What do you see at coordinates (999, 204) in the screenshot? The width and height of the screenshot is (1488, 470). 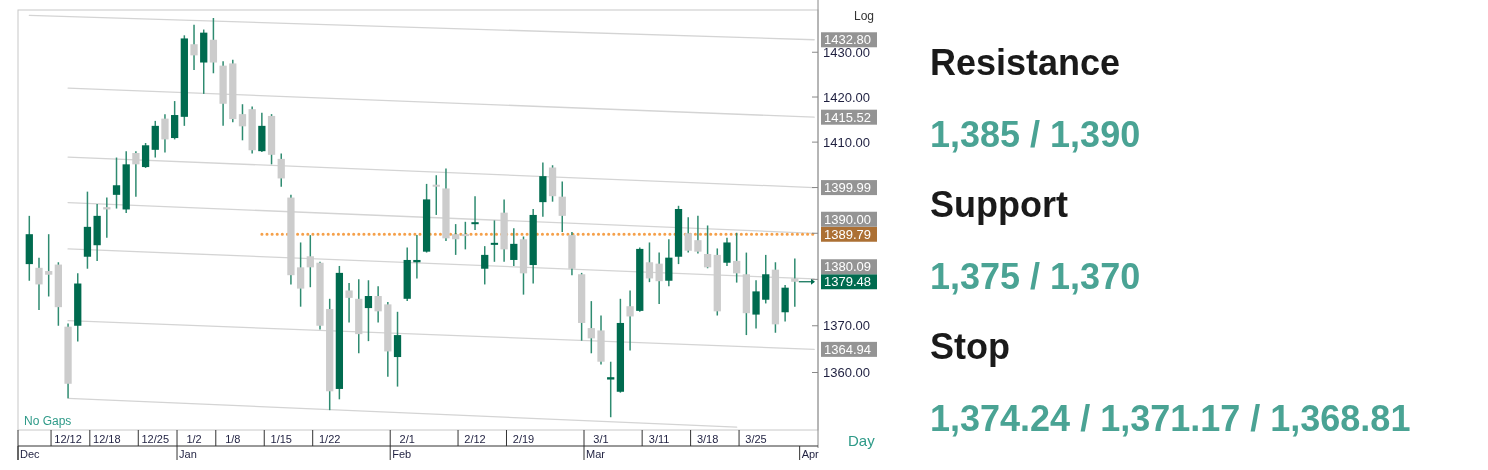 I see `text: Support` at bounding box center [999, 204].